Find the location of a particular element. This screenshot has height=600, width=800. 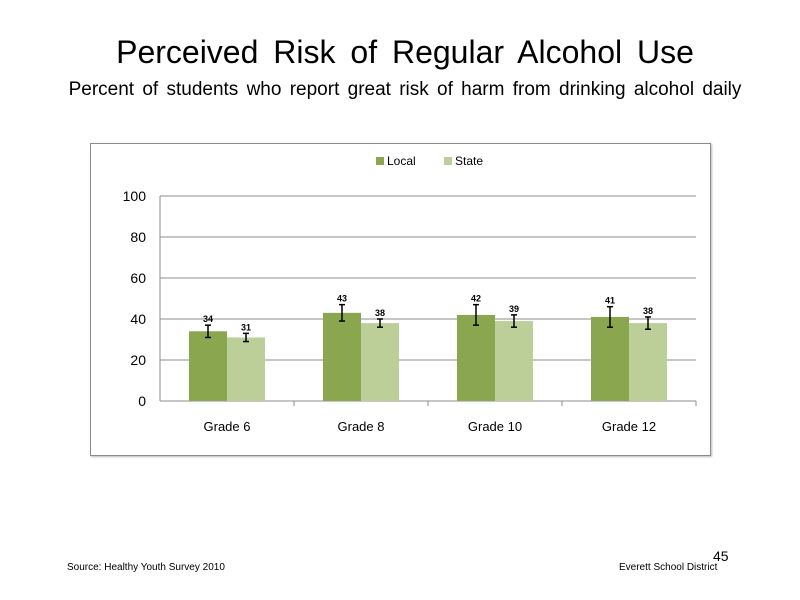

x-tick-label: Grade 8 is located at coordinates (361, 426).